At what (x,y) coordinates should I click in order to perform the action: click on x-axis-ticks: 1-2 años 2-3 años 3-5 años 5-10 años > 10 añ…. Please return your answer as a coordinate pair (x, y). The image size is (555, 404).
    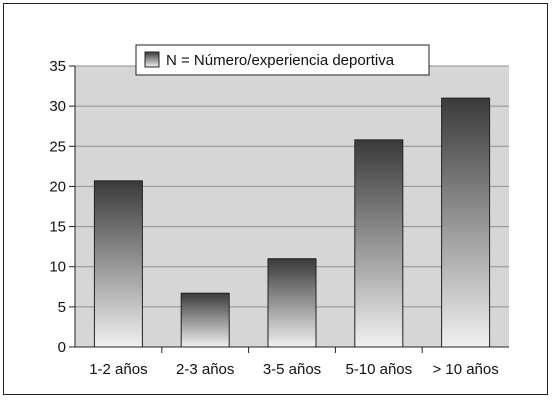
    Looking at the image, I should click on (294, 362).